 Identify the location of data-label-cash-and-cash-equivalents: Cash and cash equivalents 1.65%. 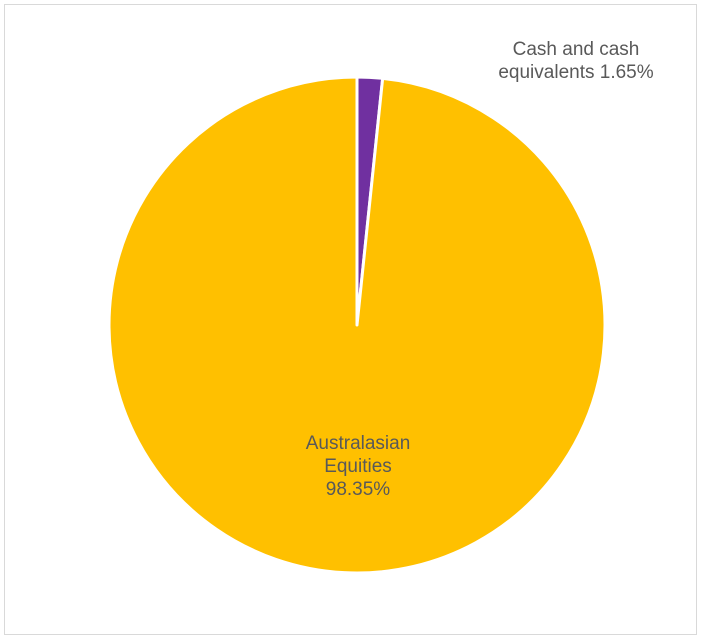
(576, 61).